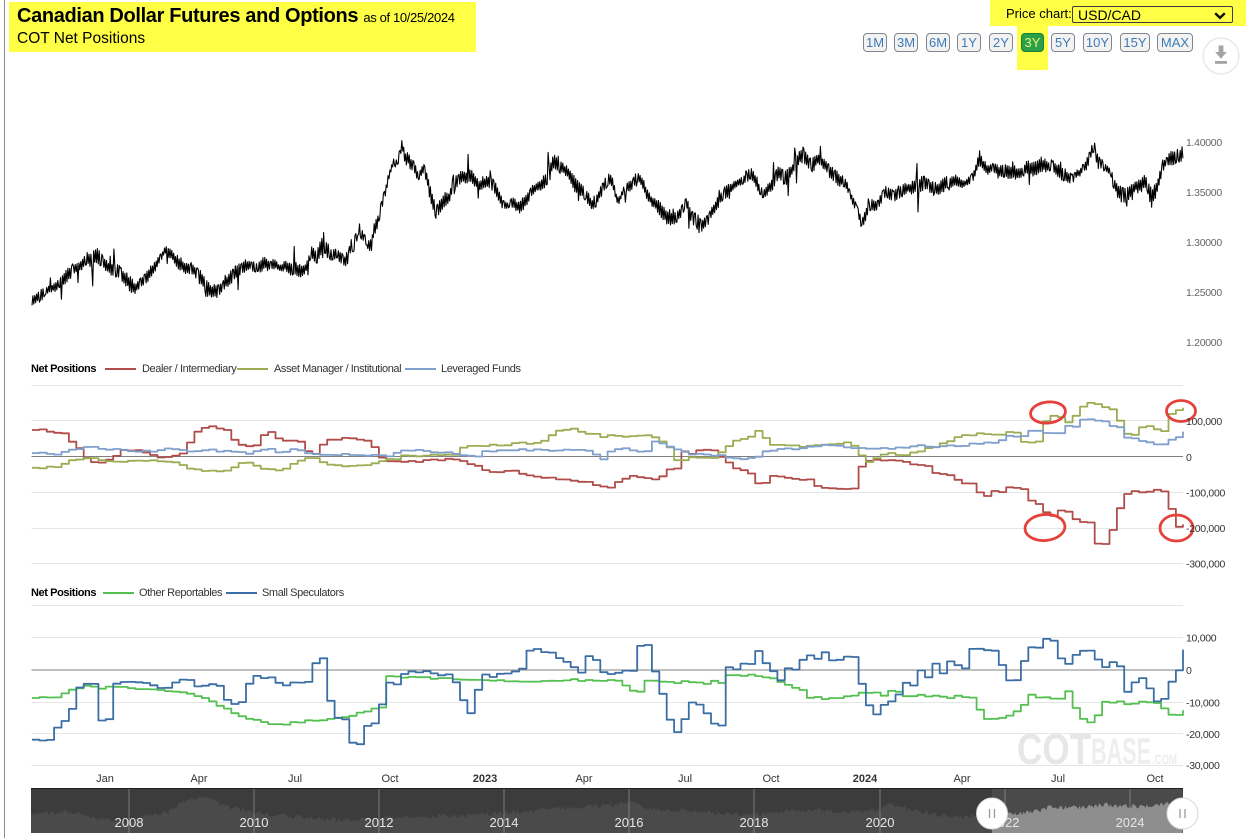 The height and width of the screenshot is (838, 1246). What do you see at coordinates (1204, 293) in the screenshot?
I see `svg-text: 1.25000` at bounding box center [1204, 293].